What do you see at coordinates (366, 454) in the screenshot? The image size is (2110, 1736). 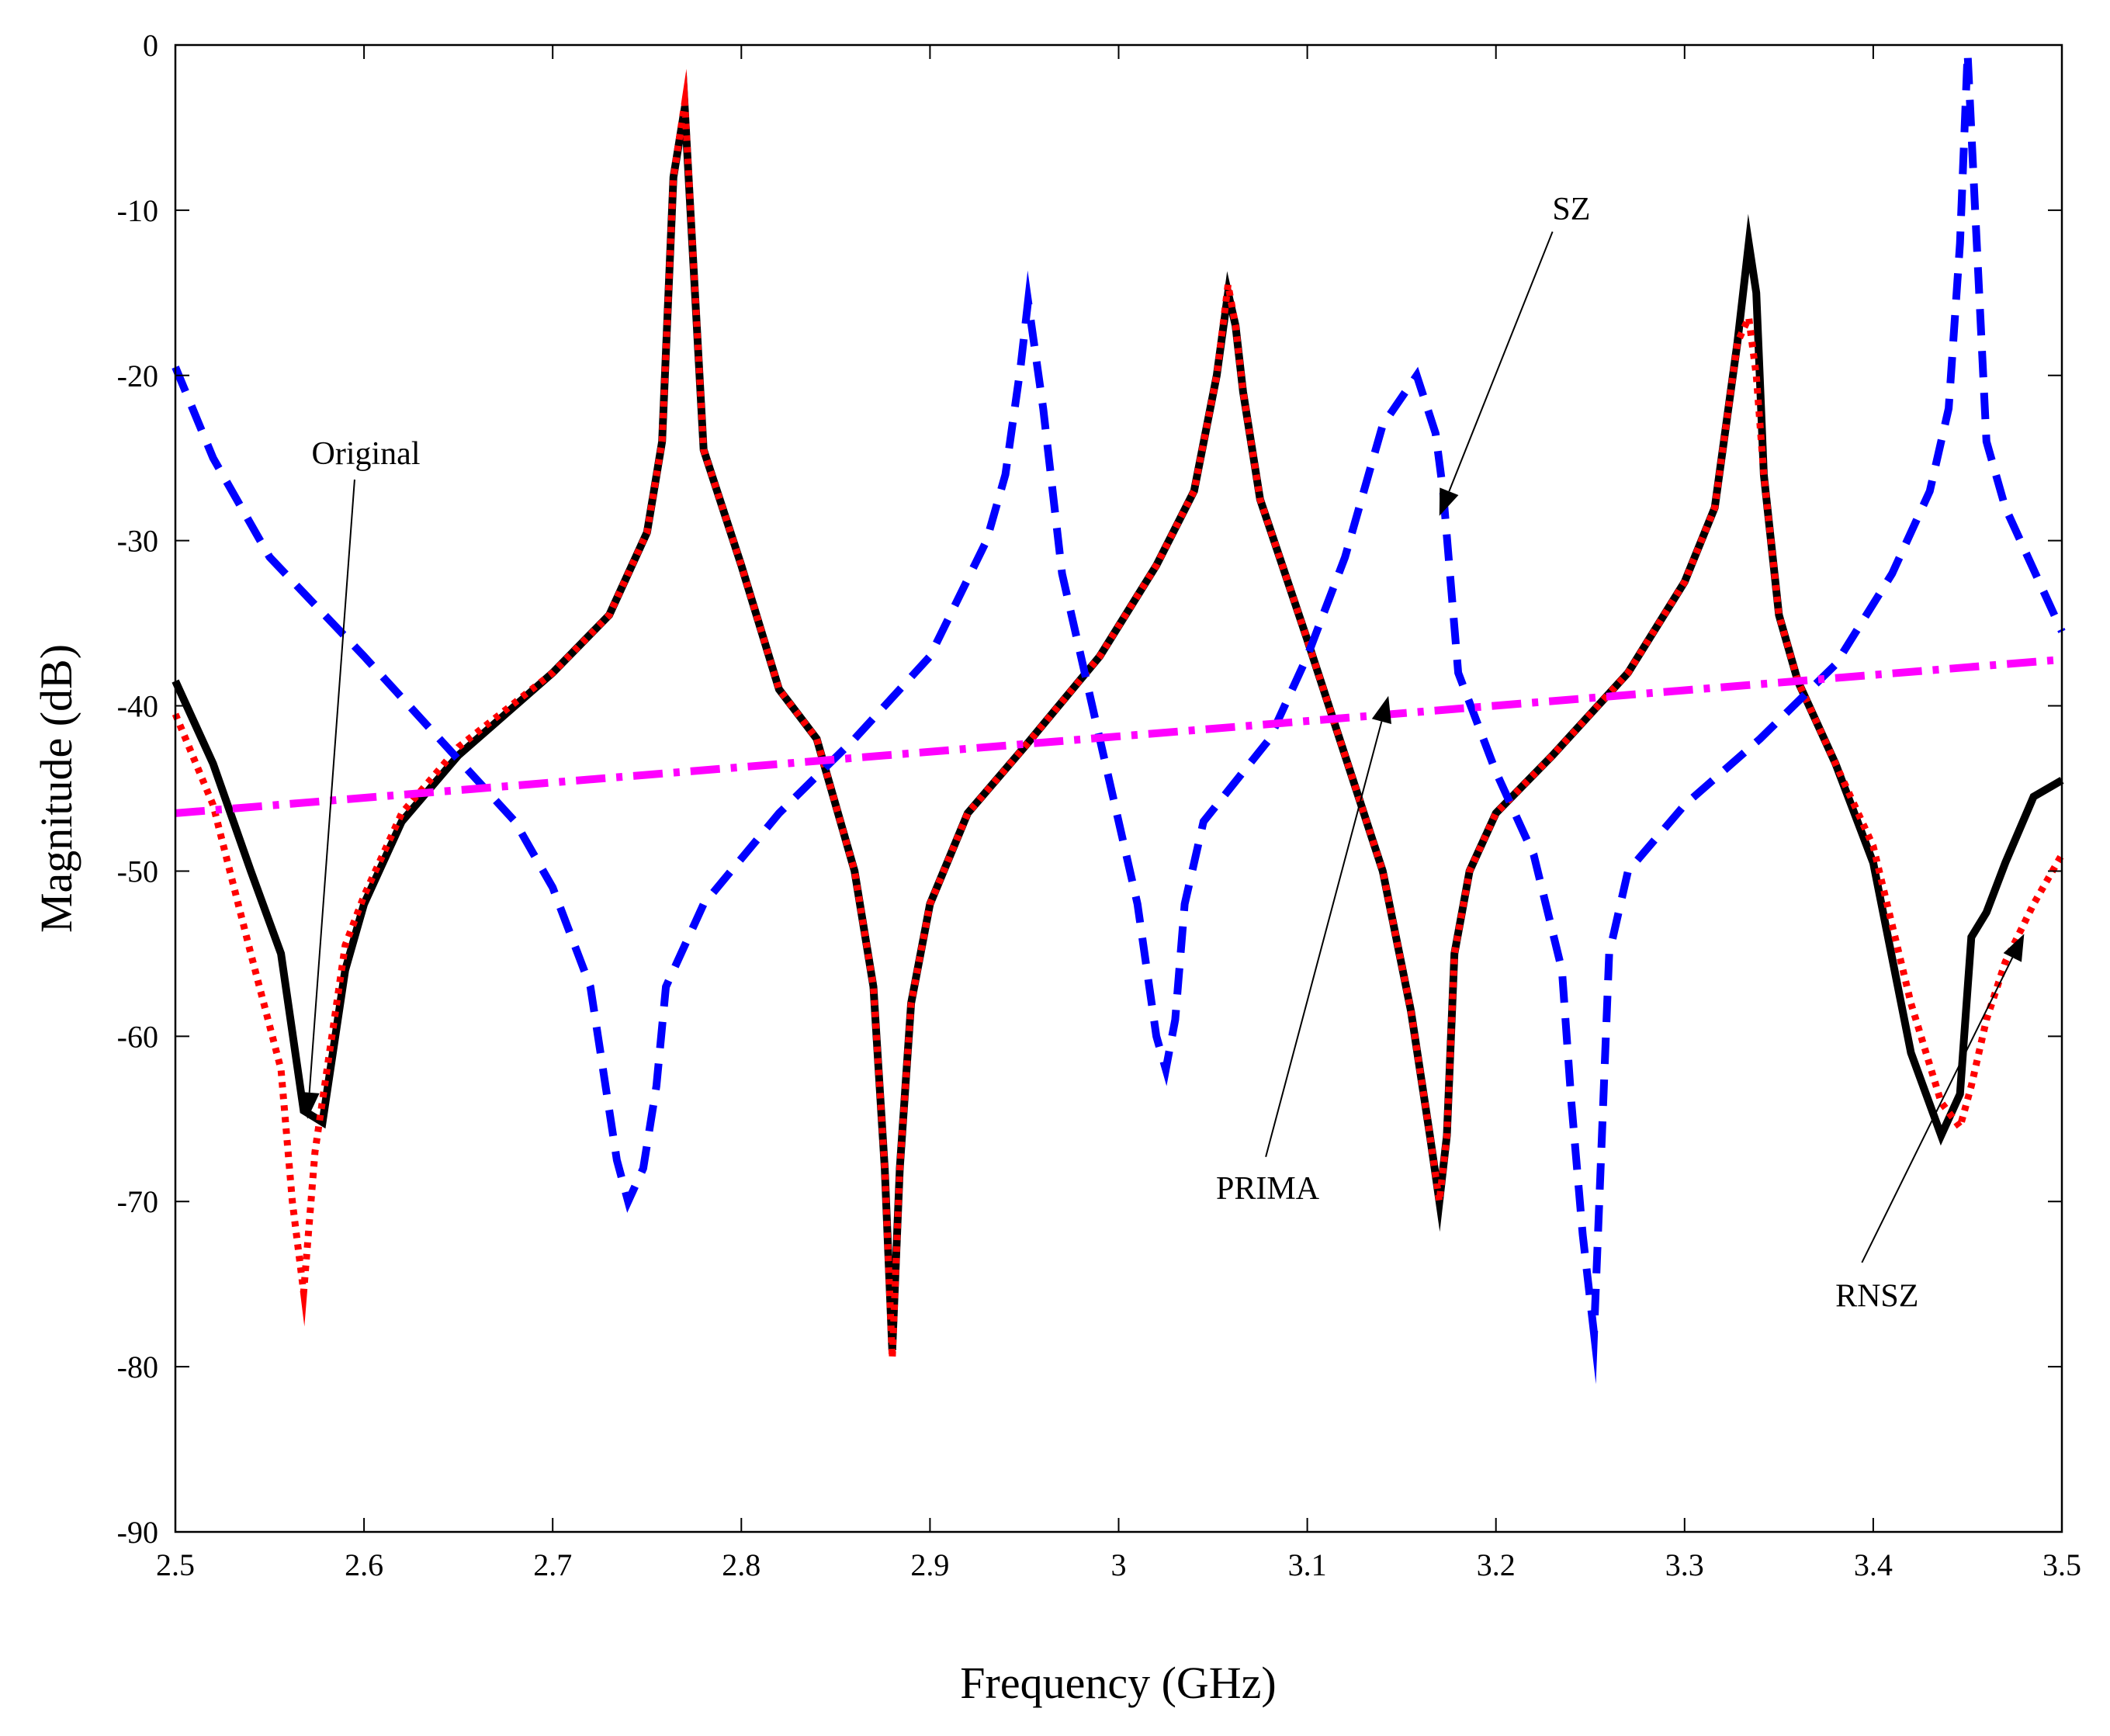 I see `annotation-label-original: Original` at bounding box center [366, 454].